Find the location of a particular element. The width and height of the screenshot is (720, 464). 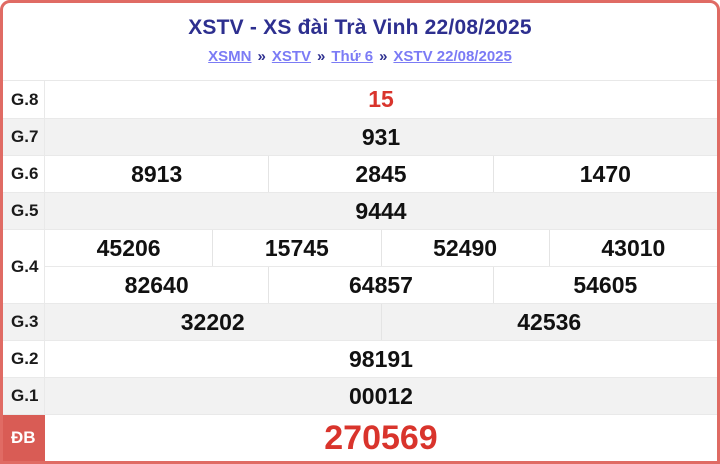

prize-row-g5: G.5 9444 is located at coordinates (360, 210).